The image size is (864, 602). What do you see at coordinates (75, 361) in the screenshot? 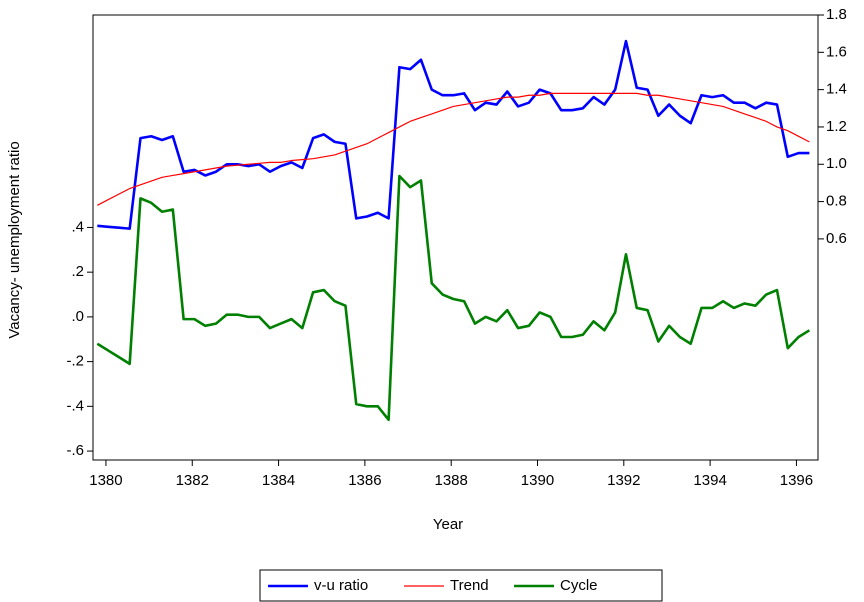
I see `y-tick-label: -.2` at bounding box center [75, 361].